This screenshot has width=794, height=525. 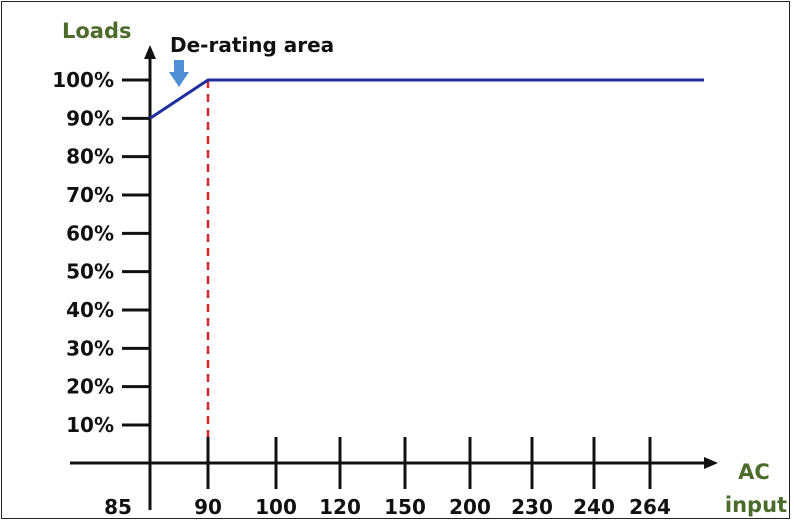 I want to click on x-tick-label: 100, so click(x=276, y=507).